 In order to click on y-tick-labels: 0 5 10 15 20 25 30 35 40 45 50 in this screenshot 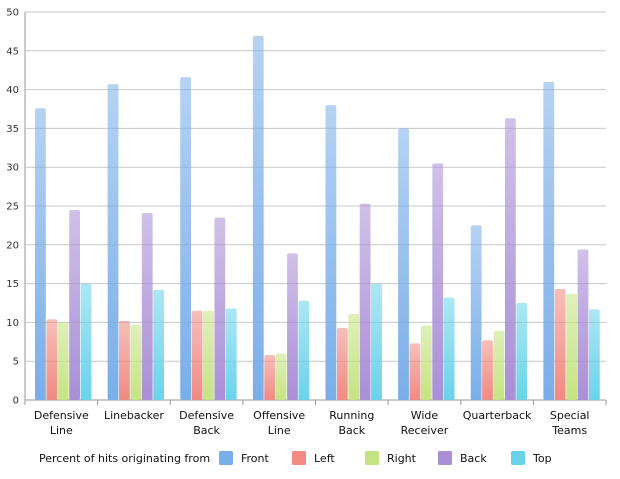, I will do `click(12, 207)`.